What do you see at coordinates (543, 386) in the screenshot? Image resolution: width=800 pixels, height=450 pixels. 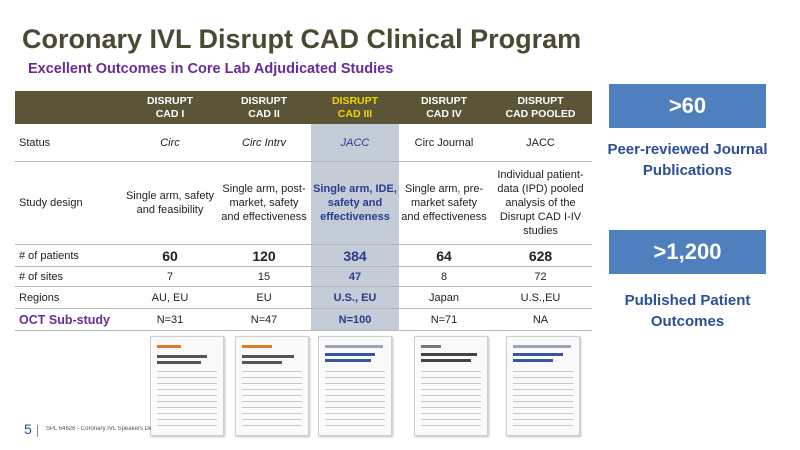 I see `paper-thumbnail-cad-pooled` at bounding box center [543, 386].